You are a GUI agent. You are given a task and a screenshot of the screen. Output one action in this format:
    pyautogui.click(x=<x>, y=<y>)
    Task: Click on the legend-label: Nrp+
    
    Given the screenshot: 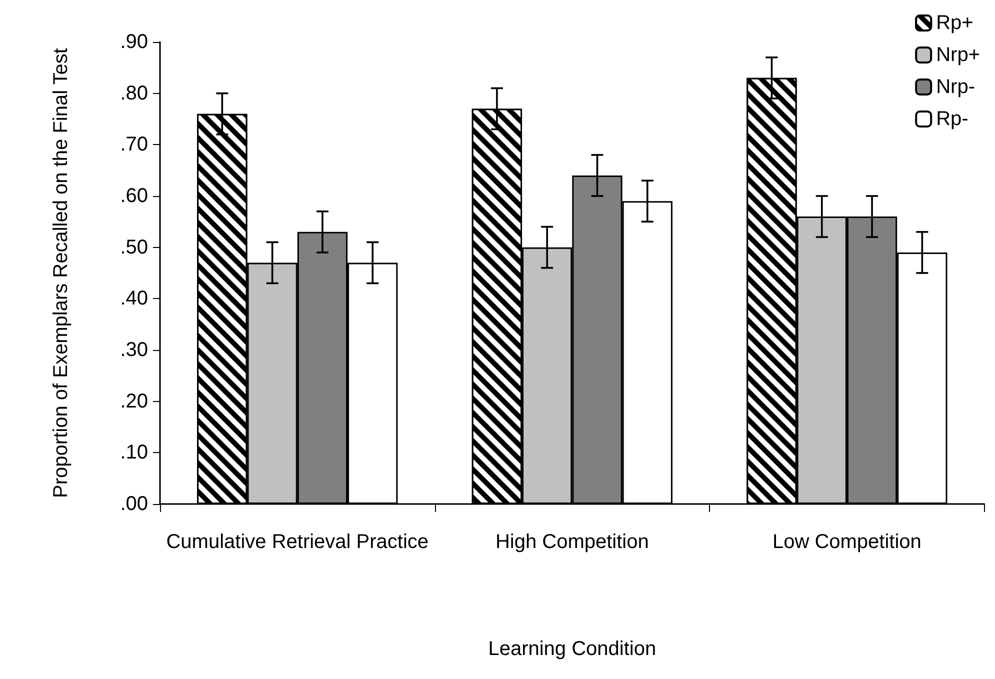 What is the action you would take?
    pyautogui.click(x=958, y=55)
    